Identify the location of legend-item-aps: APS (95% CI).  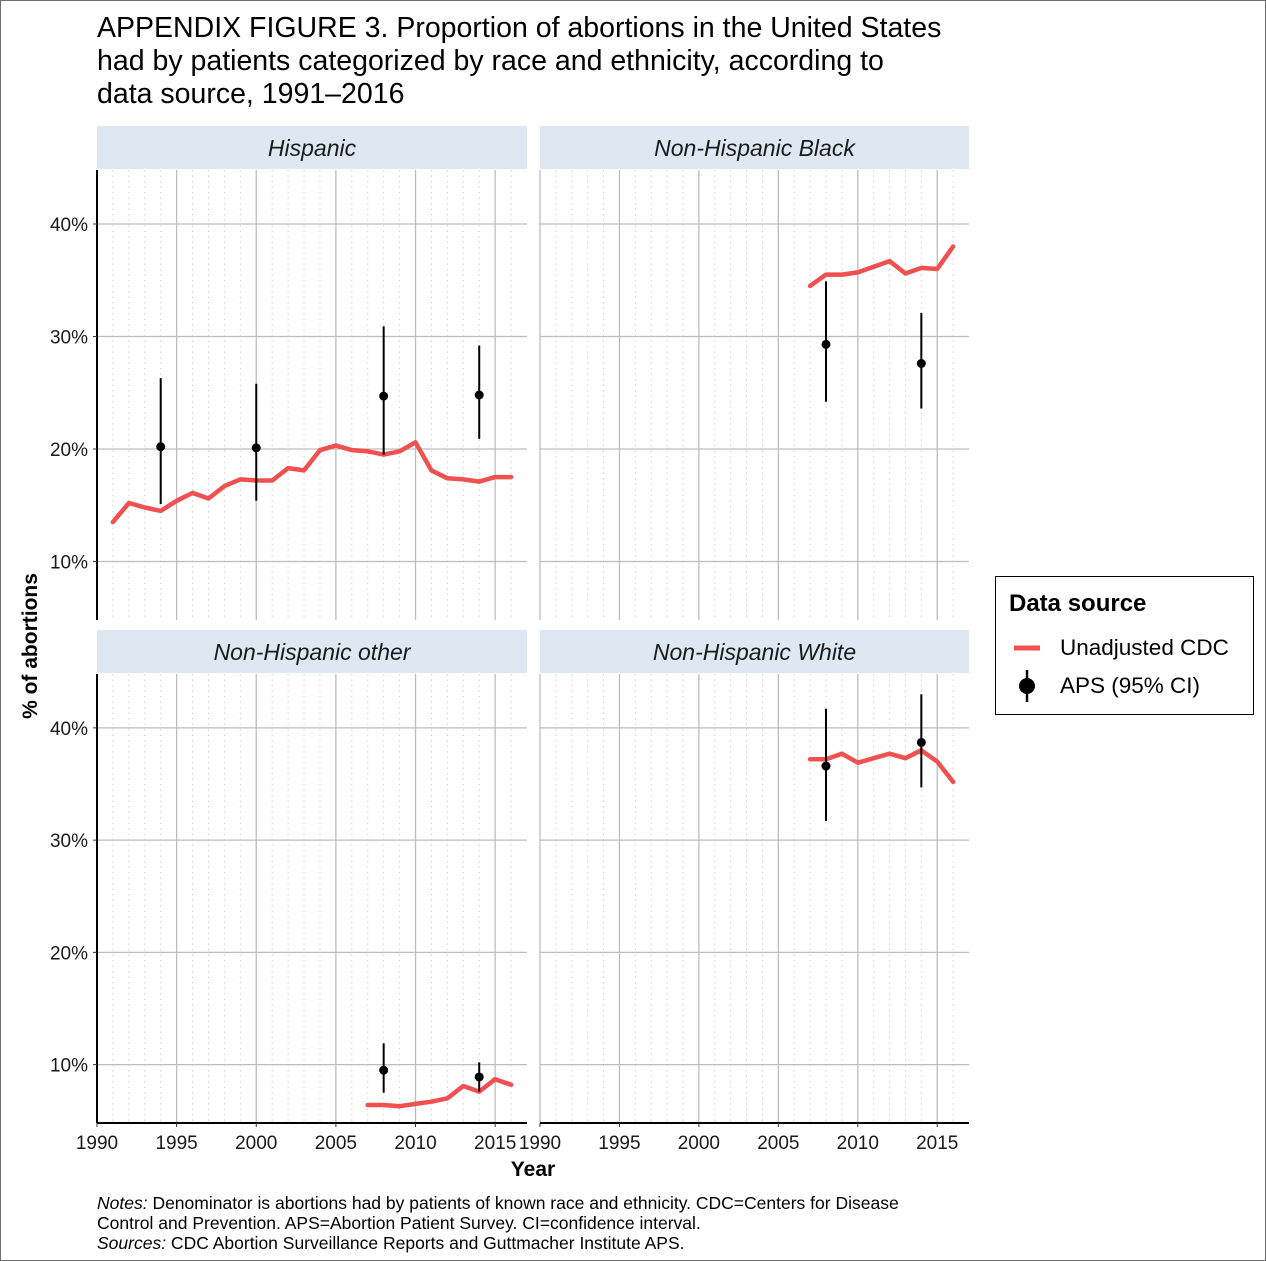
(1123, 686).